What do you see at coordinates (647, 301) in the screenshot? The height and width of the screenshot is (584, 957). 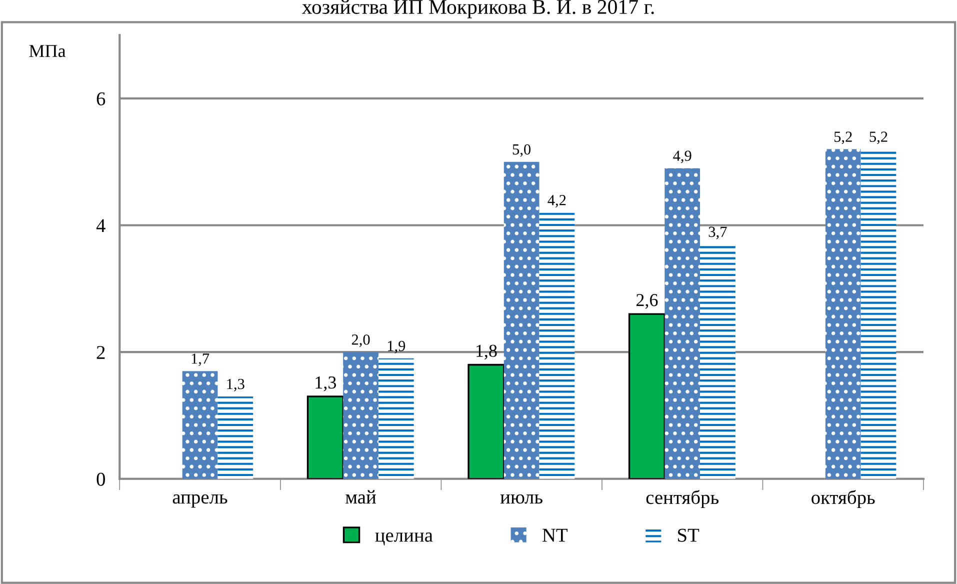 I see `data-label: 2,6` at bounding box center [647, 301].